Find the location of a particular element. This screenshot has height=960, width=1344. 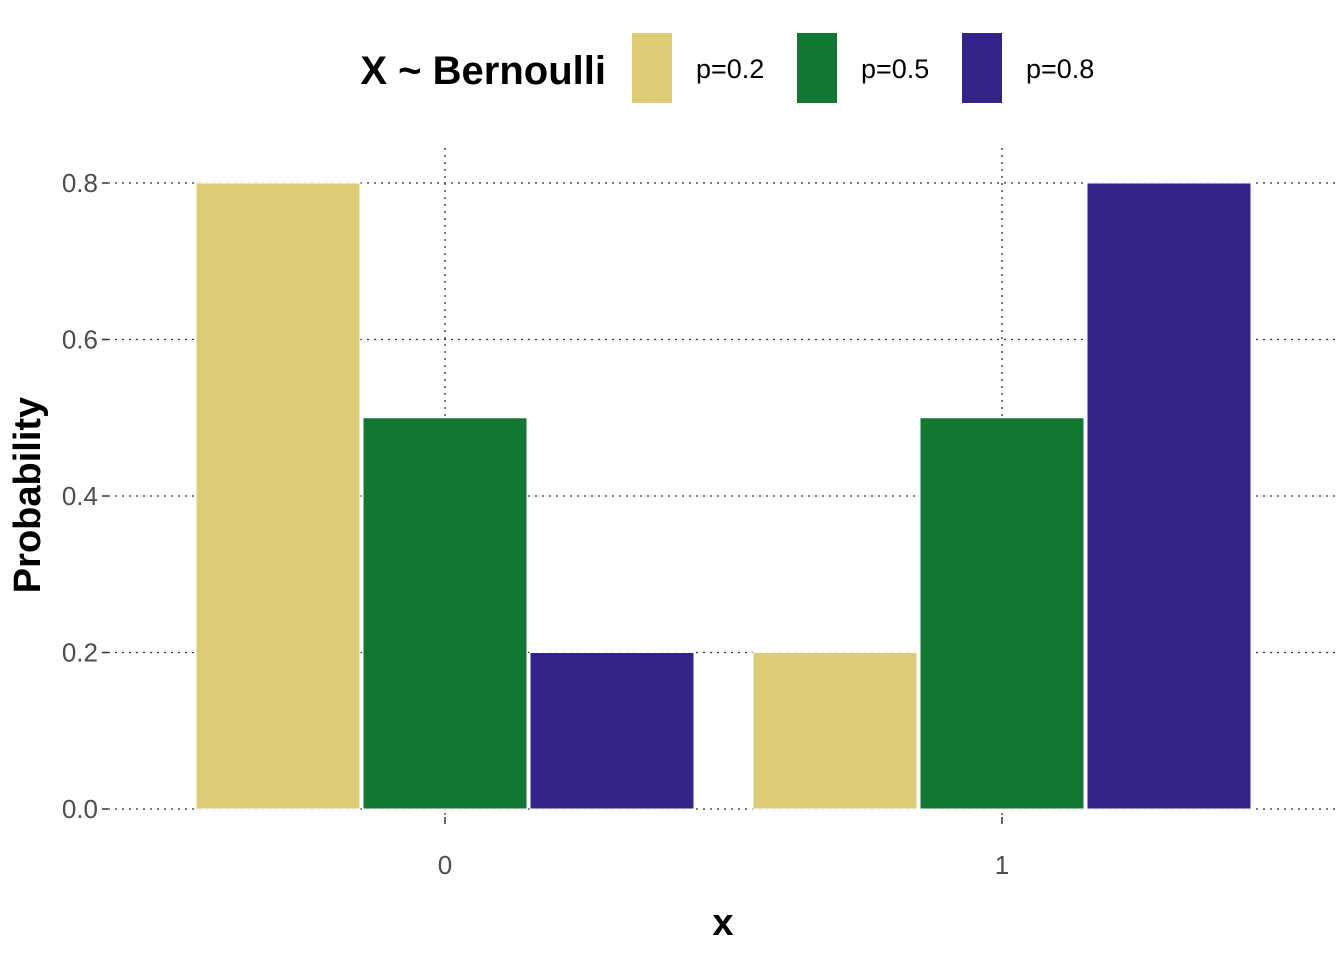

y-tick-label: 0.6 is located at coordinates (80, 340).